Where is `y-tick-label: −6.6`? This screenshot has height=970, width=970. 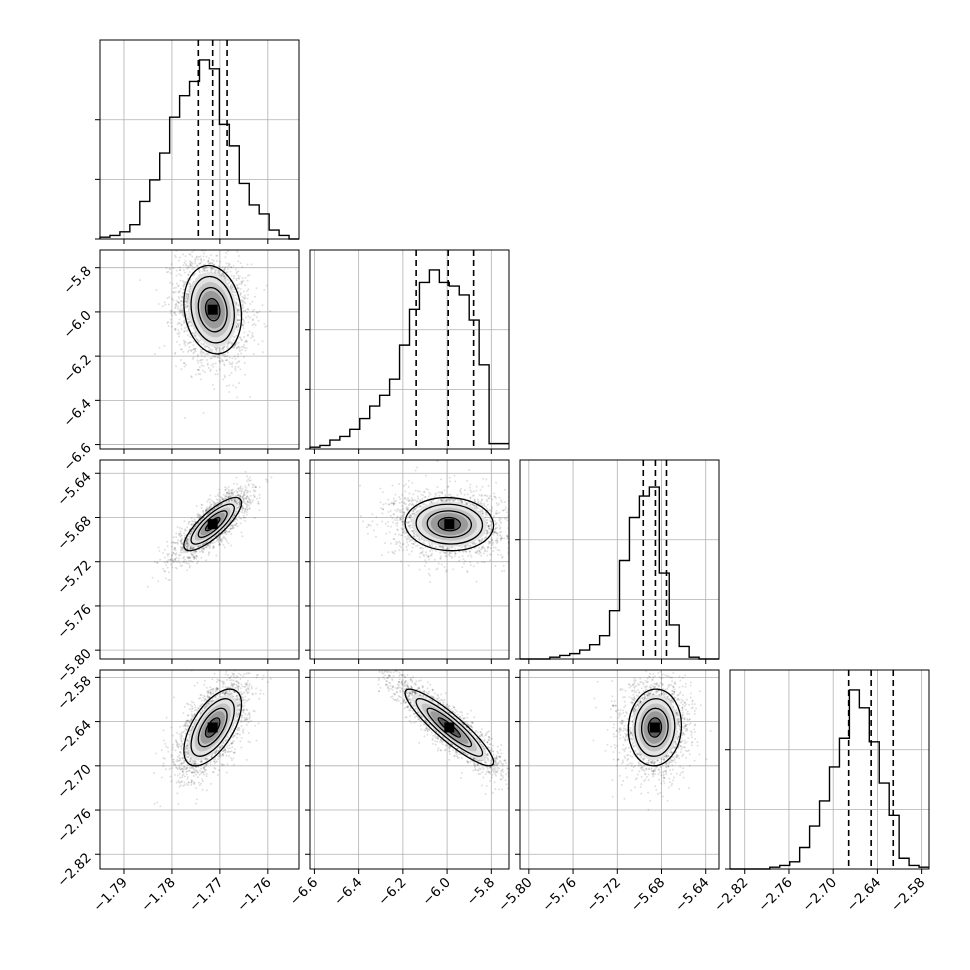 y-tick-label: −6.6 is located at coordinates (77, 457).